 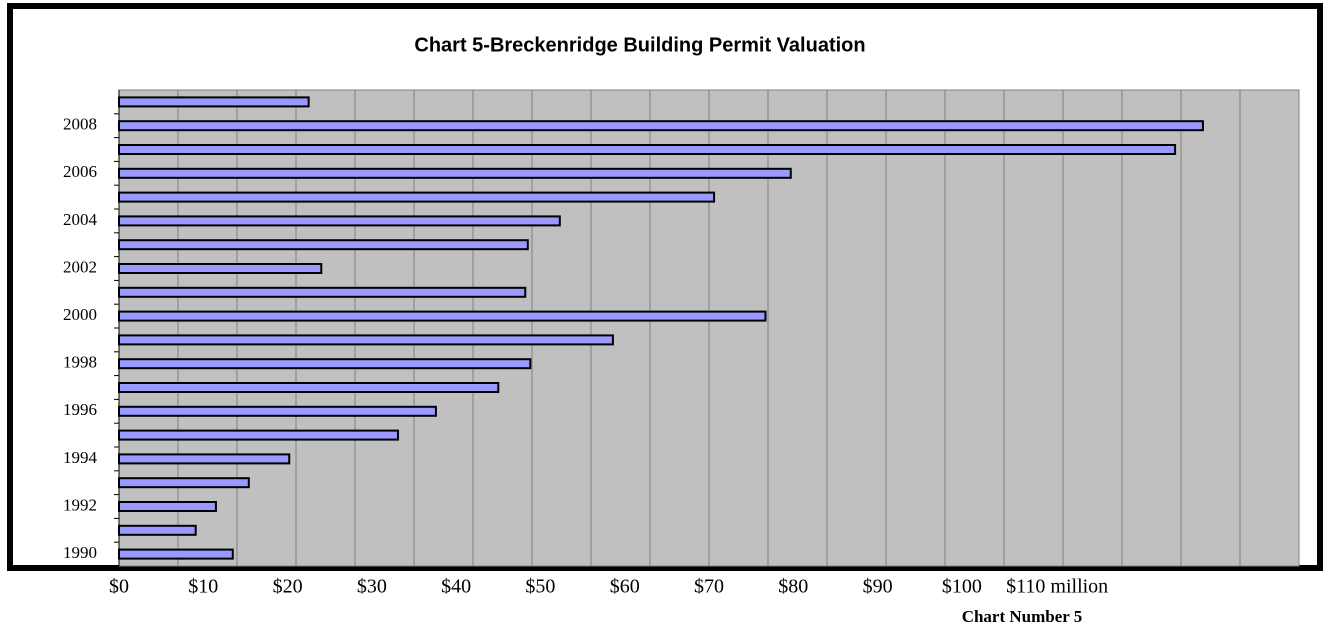 What do you see at coordinates (1057, 587) in the screenshot?
I see `x-tick-label: $110 million` at bounding box center [1057, 587].